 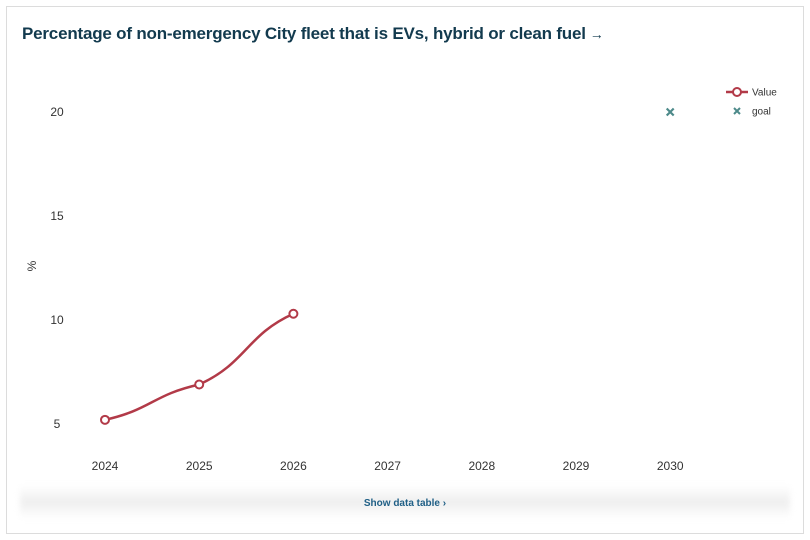 I want to click on x-tick-label: 2027, so click(x=387, y=466).